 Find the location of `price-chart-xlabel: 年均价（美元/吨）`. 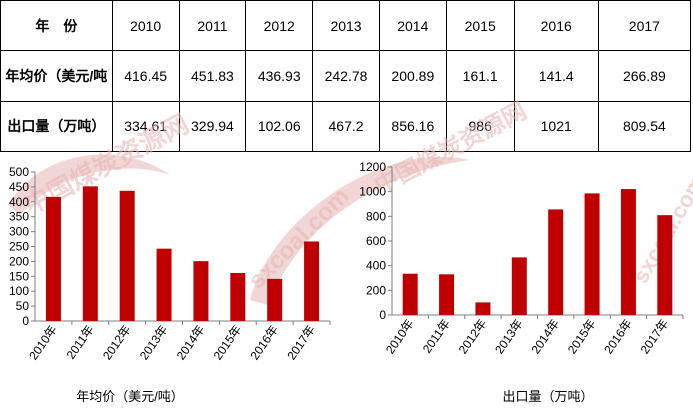

price-chart-xlabel: 年均价（美元/吨） is located at coordinates (130, 396).